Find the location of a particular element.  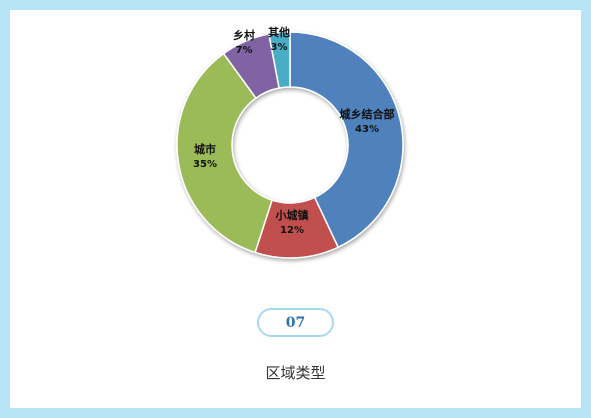

slice-percent-label: 12% is located at coordinates (292, 230).